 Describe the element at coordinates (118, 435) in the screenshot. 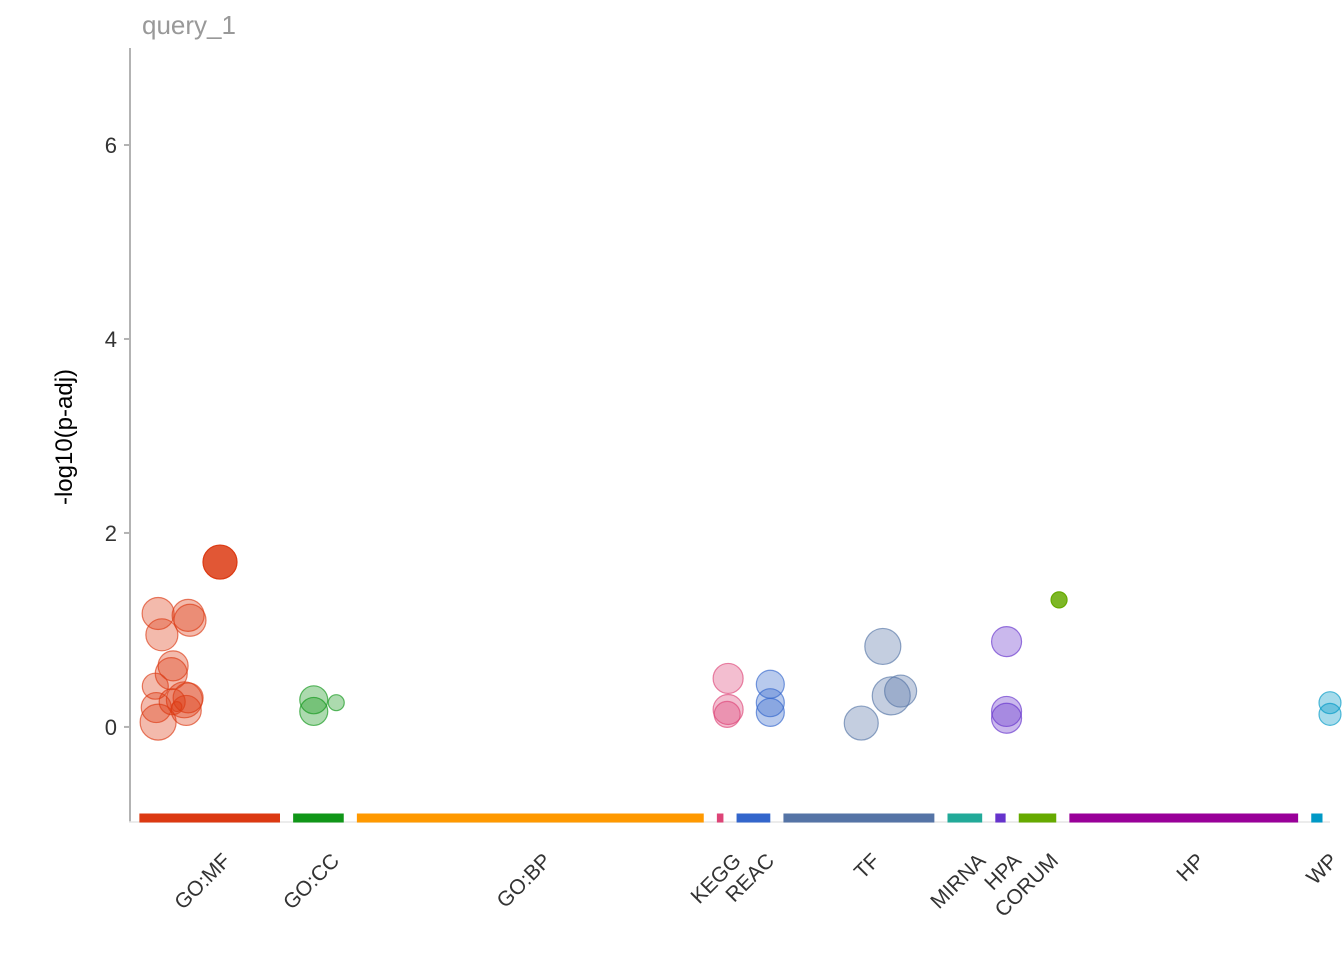

I see `y-axis: 0 2 4 6` at that location.